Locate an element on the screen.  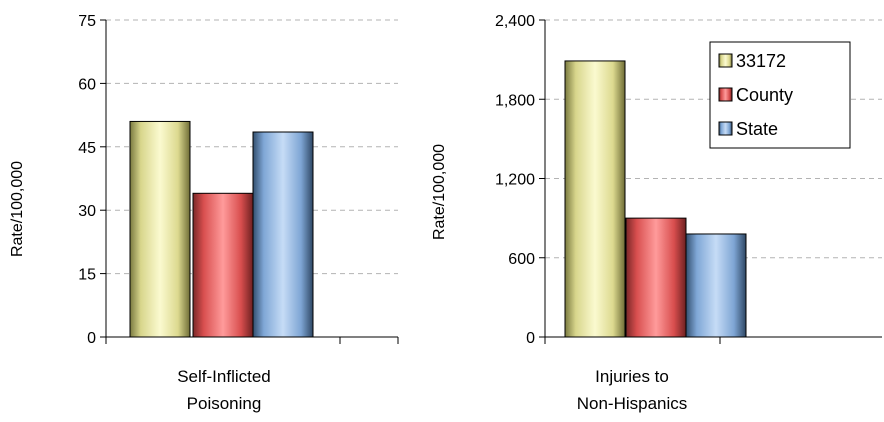
y-tick-label-chart-2: 1,800 is located at coordinates (515, 100).